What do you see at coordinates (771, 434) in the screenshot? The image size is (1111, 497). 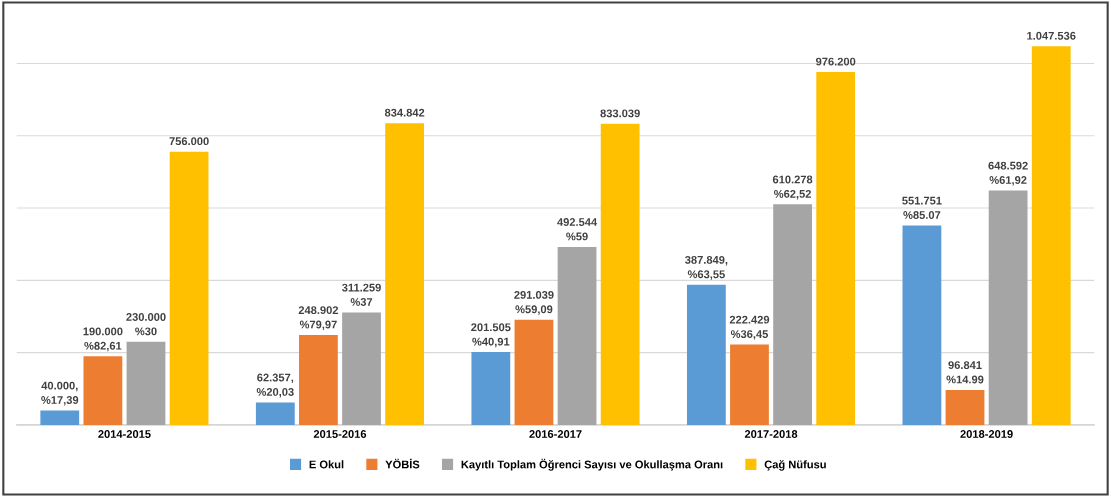 I see `x-tick-label: 2017-2018` at bounding box center [771, 434].